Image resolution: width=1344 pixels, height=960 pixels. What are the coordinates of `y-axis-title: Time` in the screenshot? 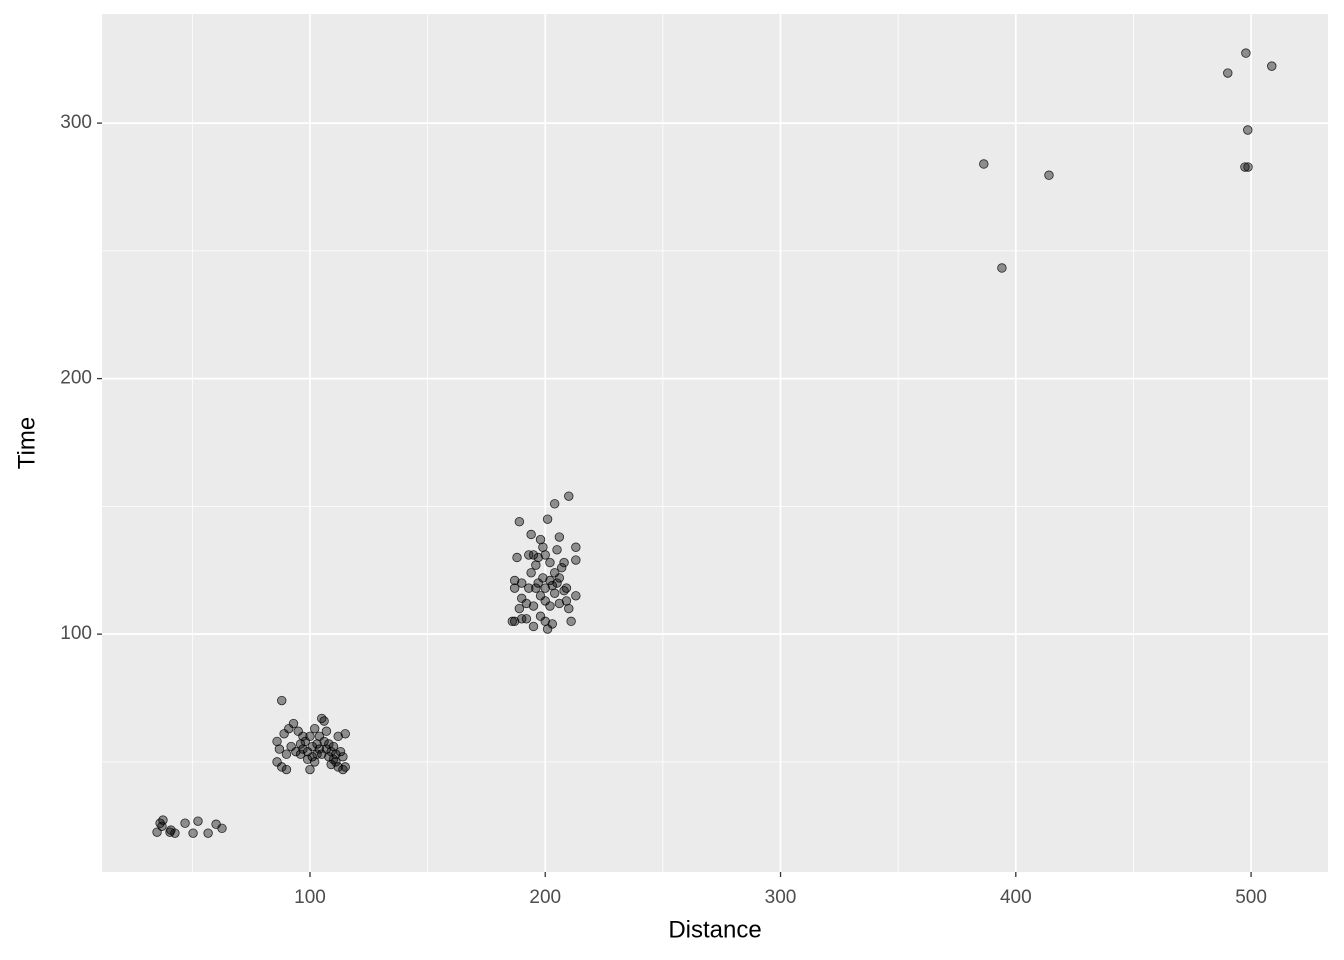 It's located at (26, 443).